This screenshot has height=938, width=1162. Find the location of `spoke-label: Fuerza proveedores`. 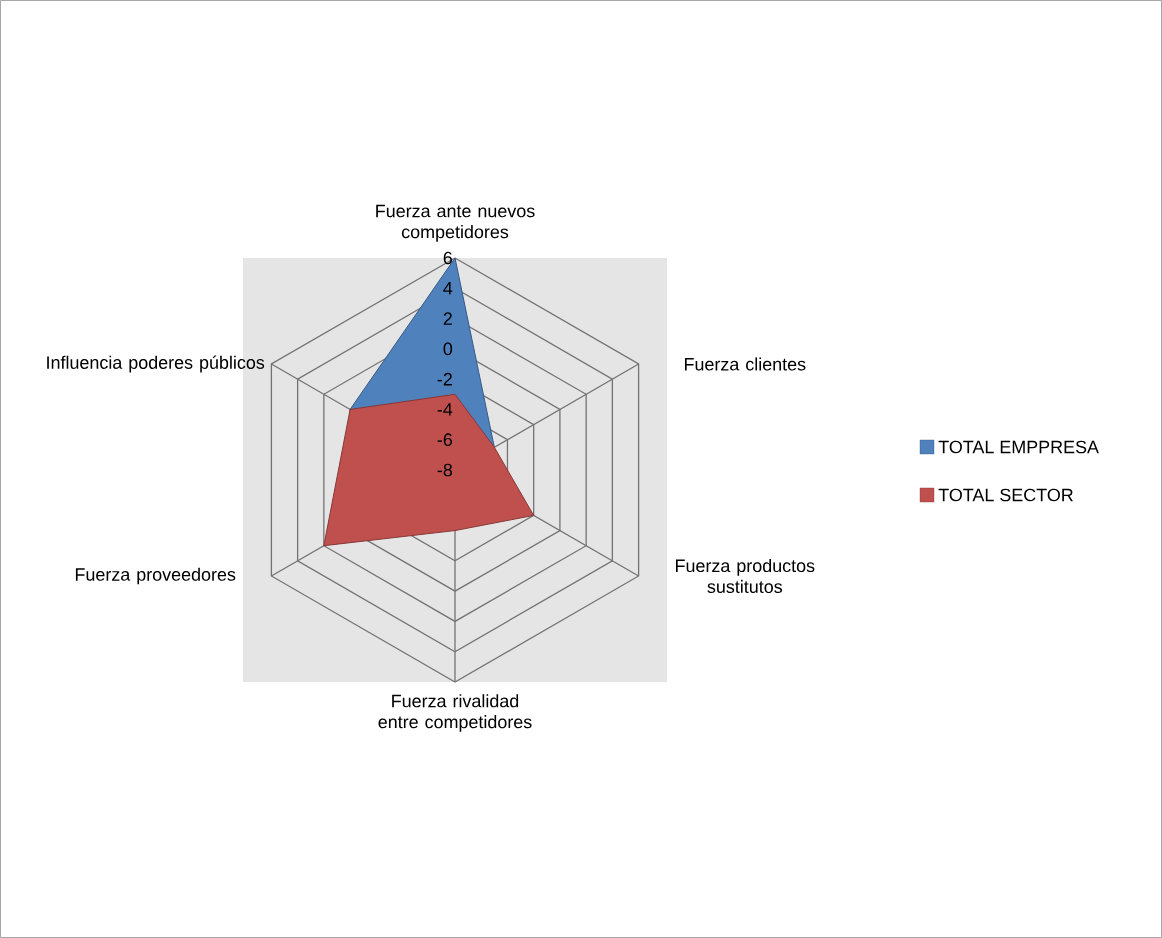

spoke-label: Fuerza proveedores is located at coordinates (155, 576).